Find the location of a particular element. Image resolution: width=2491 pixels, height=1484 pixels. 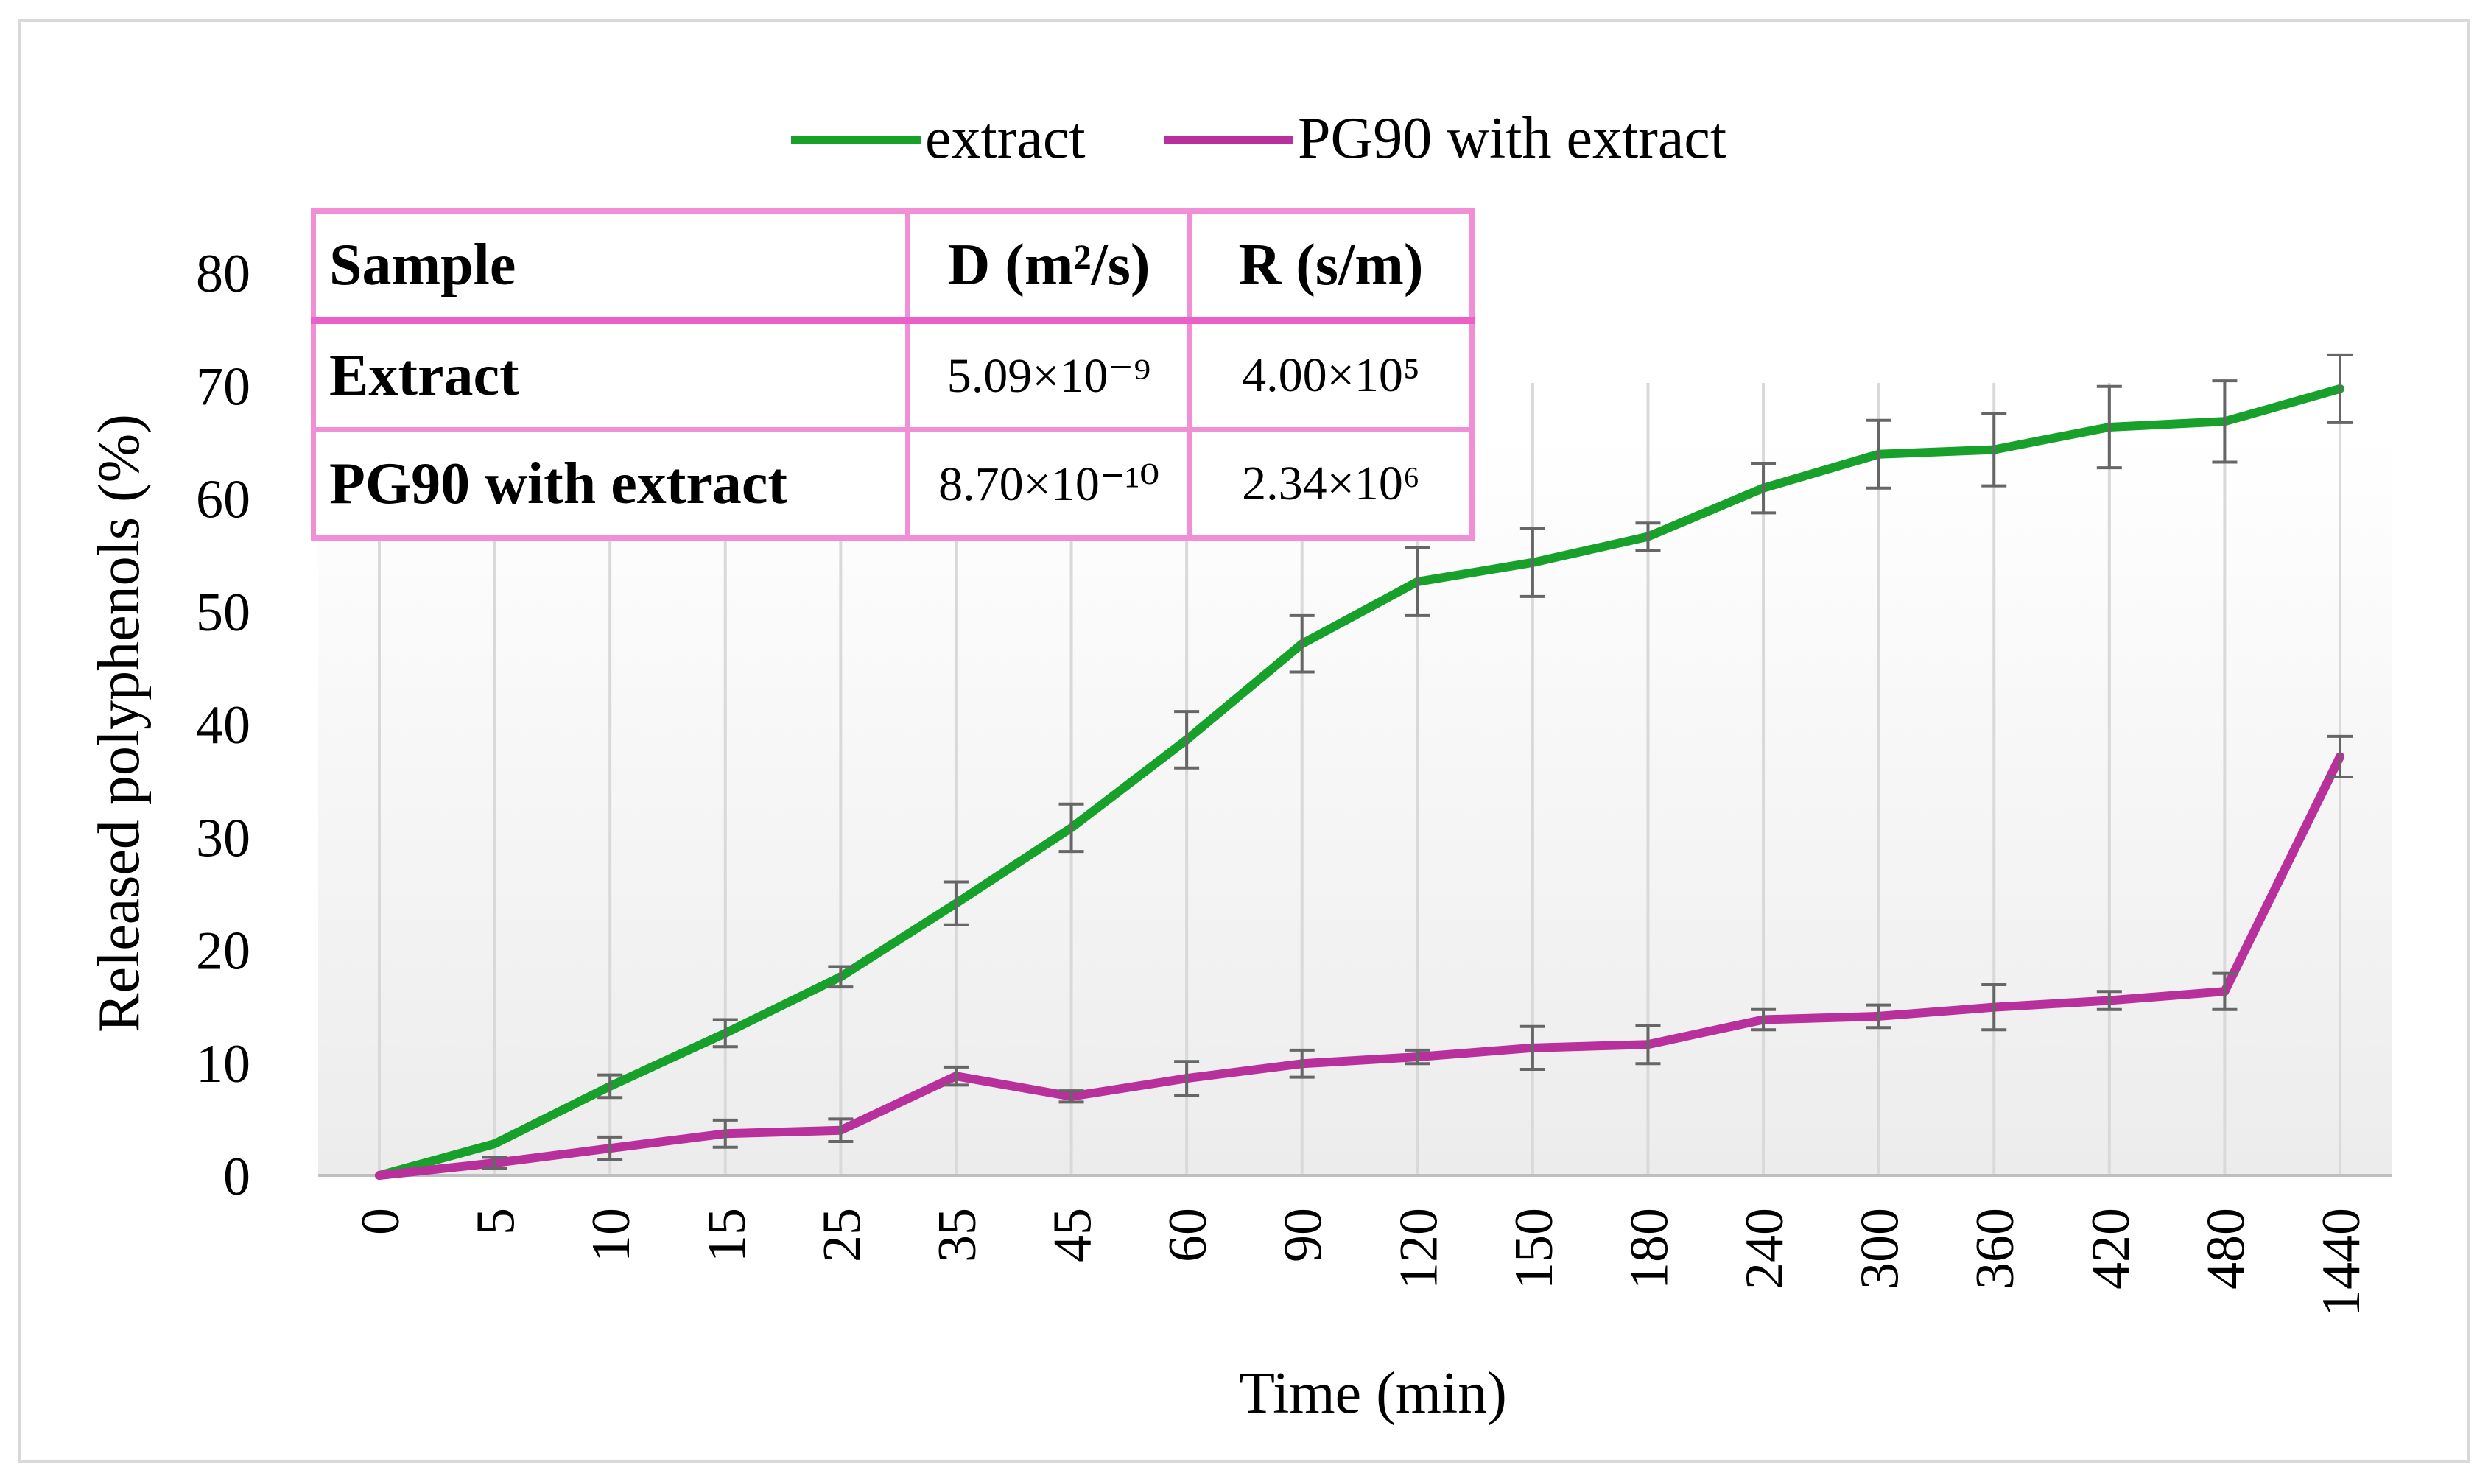

y-tick-label: 30 is located at coordinates (223, 838).